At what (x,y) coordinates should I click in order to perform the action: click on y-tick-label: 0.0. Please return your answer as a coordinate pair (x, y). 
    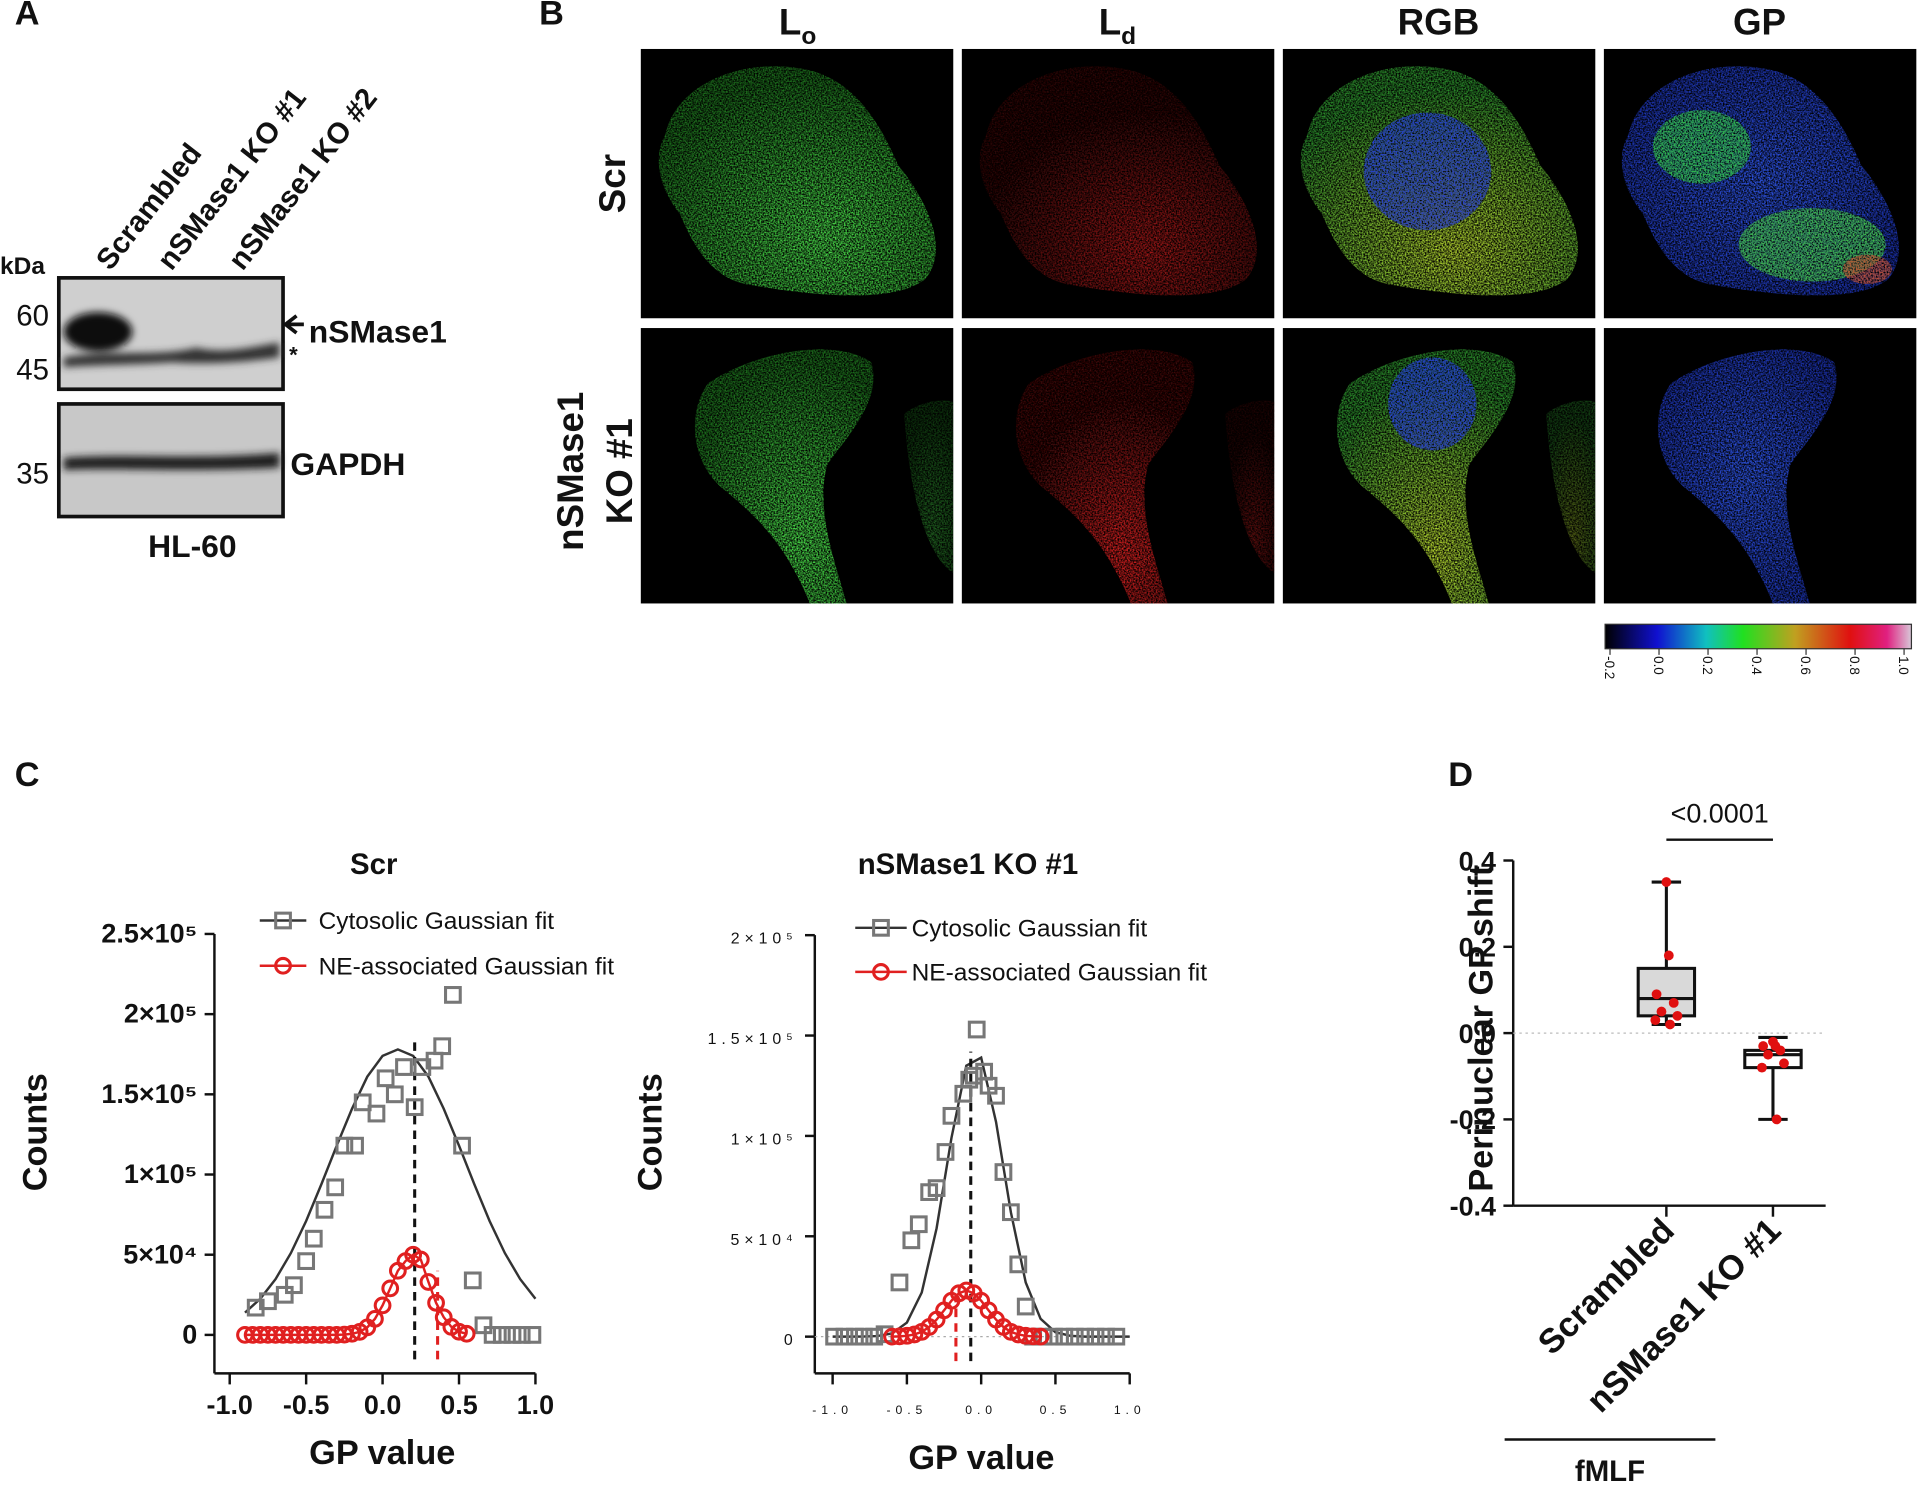
    Looking at the image, I should click on (1477, 1034).